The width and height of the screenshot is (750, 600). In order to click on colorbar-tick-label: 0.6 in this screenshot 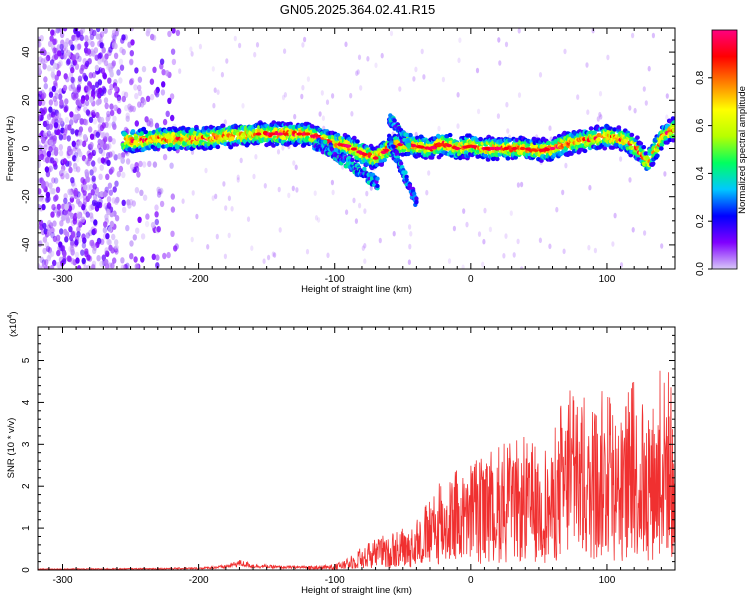, I will do `click(700, 125)`.